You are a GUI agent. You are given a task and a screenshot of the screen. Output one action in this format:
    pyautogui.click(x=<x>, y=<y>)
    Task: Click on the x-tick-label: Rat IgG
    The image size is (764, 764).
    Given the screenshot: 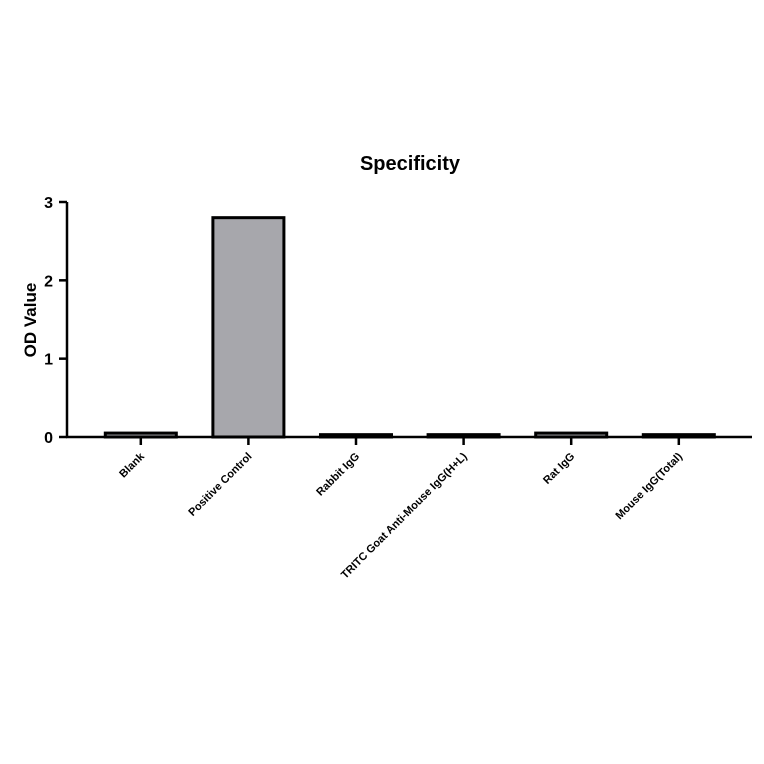 What is the action you would take?
    pyautogui.click(x=559, y=469)
    